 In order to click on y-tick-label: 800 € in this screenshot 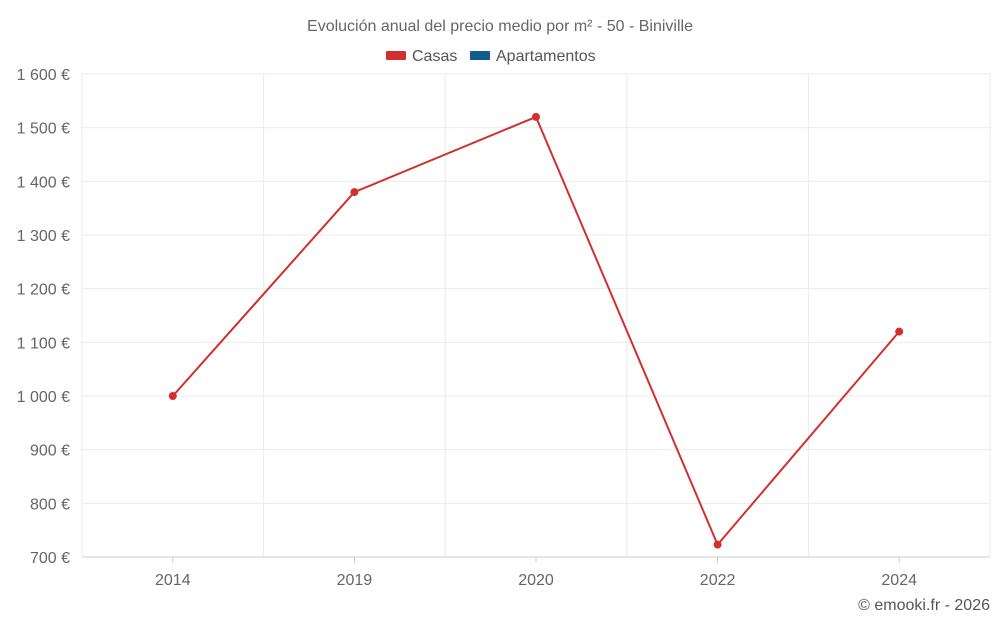, I will do `click(50, 504)`.